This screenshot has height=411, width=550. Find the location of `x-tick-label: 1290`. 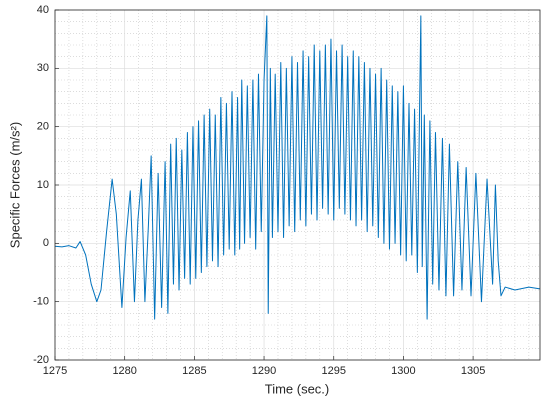

x-tick-label: 1290 is located at coordinates (264, 371).